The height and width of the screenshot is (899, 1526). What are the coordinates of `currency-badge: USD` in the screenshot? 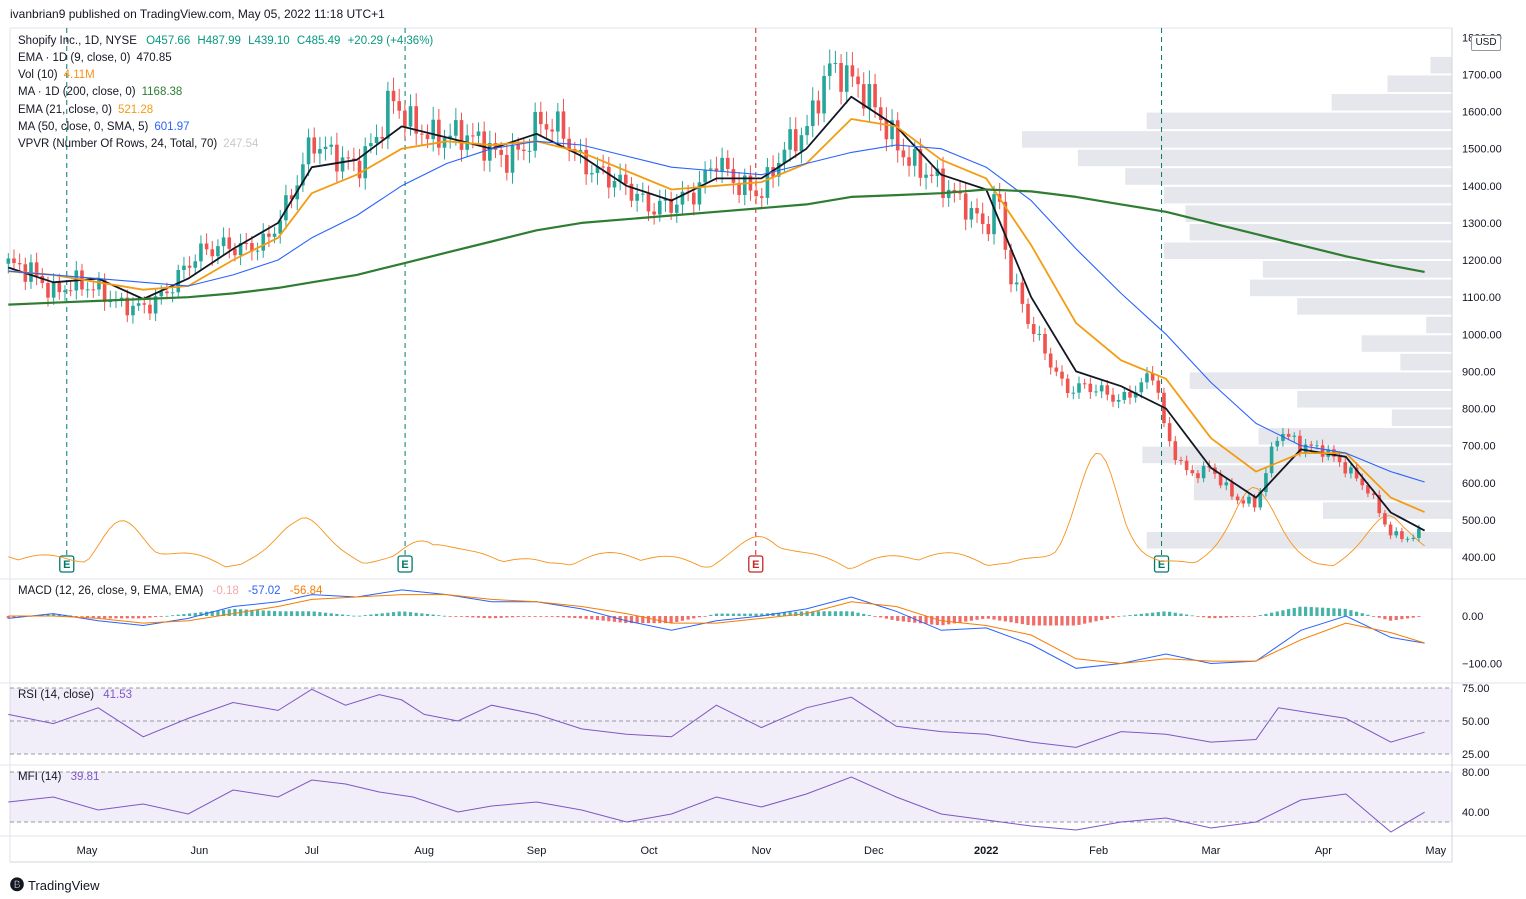 It's located at (1486, 43).